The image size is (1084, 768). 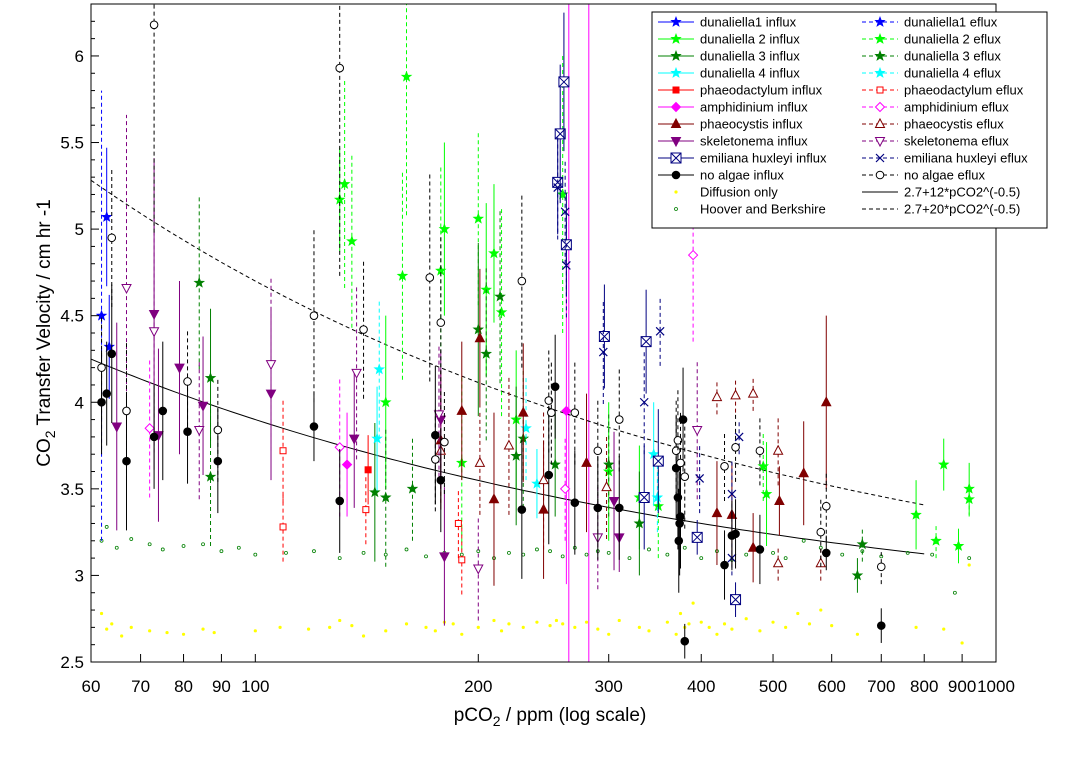 What do you see at coordinates (79, 229) in the screenshot?
I see `y-tick-label: 5` at bounding box center [79, 229].